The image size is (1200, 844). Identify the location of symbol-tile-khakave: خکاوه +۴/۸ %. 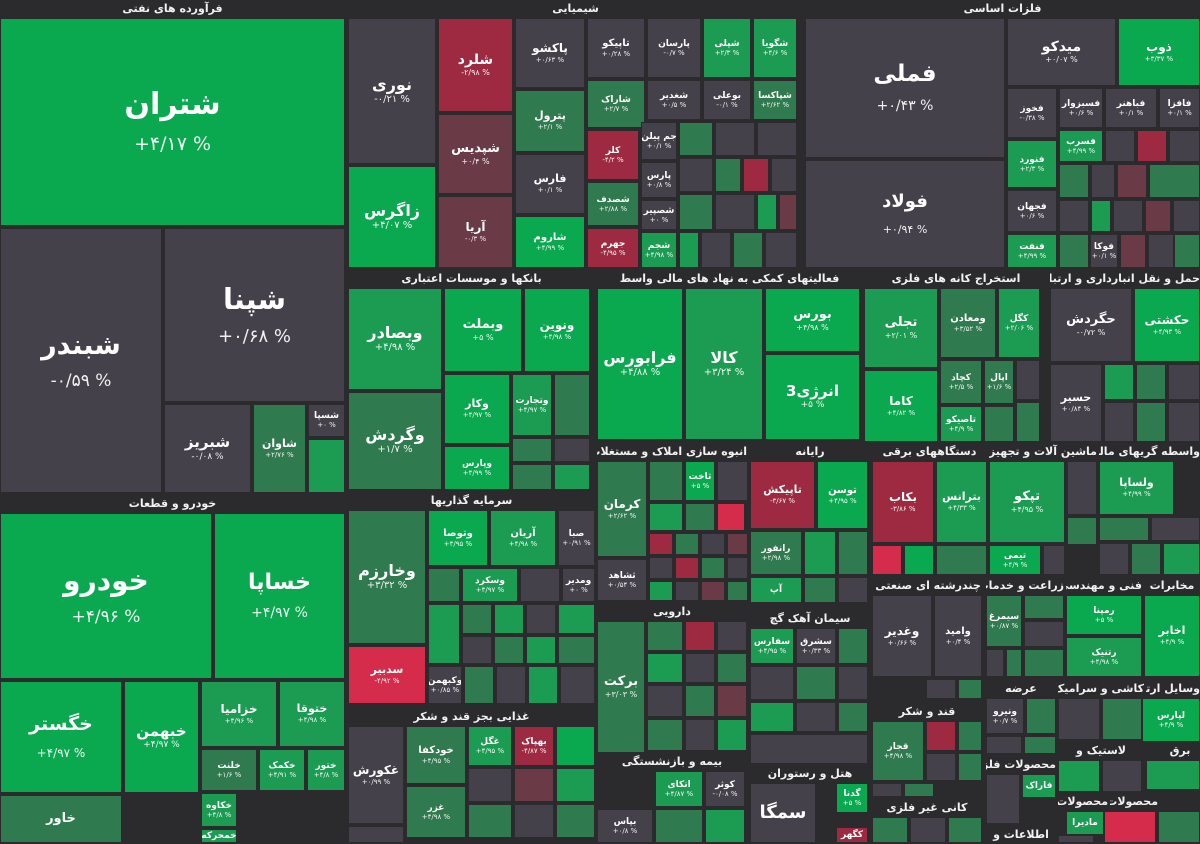
(219, 810).